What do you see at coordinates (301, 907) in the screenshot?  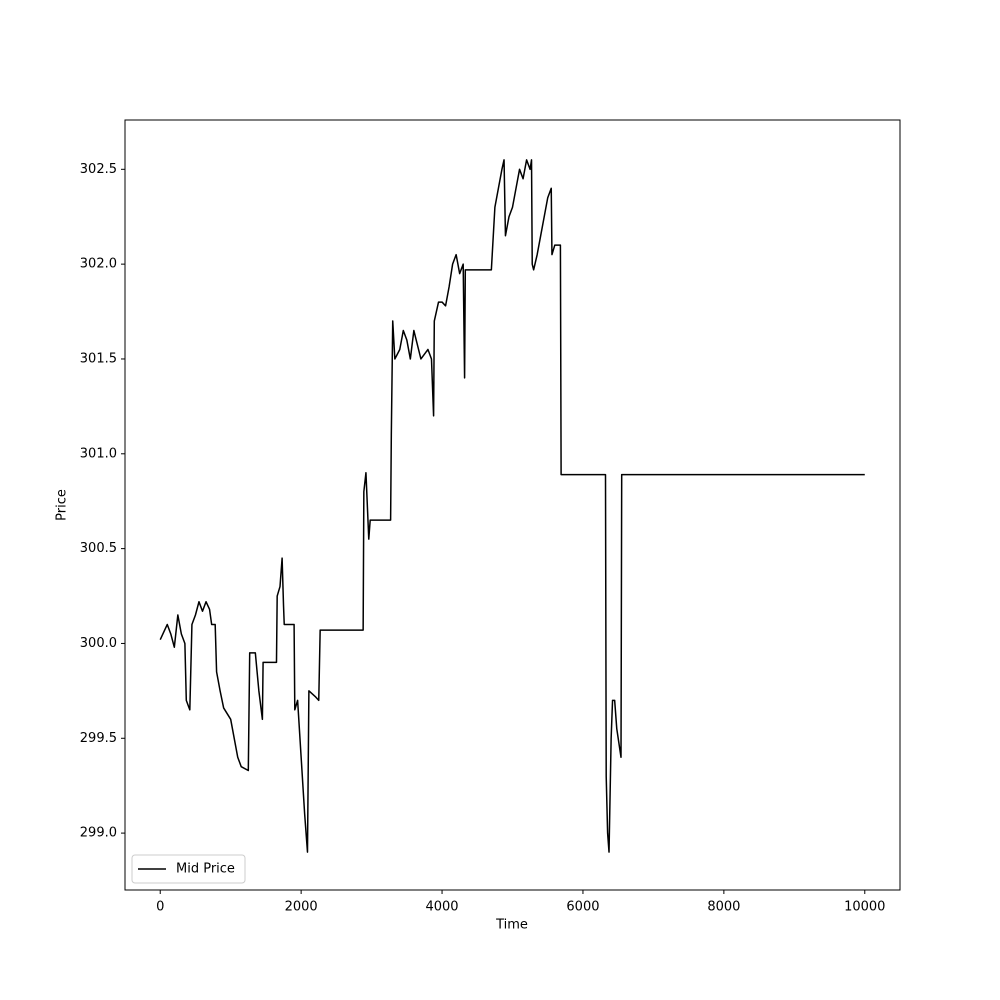 I see `x-tick-label: 2000` at bounding box center [301, 907].